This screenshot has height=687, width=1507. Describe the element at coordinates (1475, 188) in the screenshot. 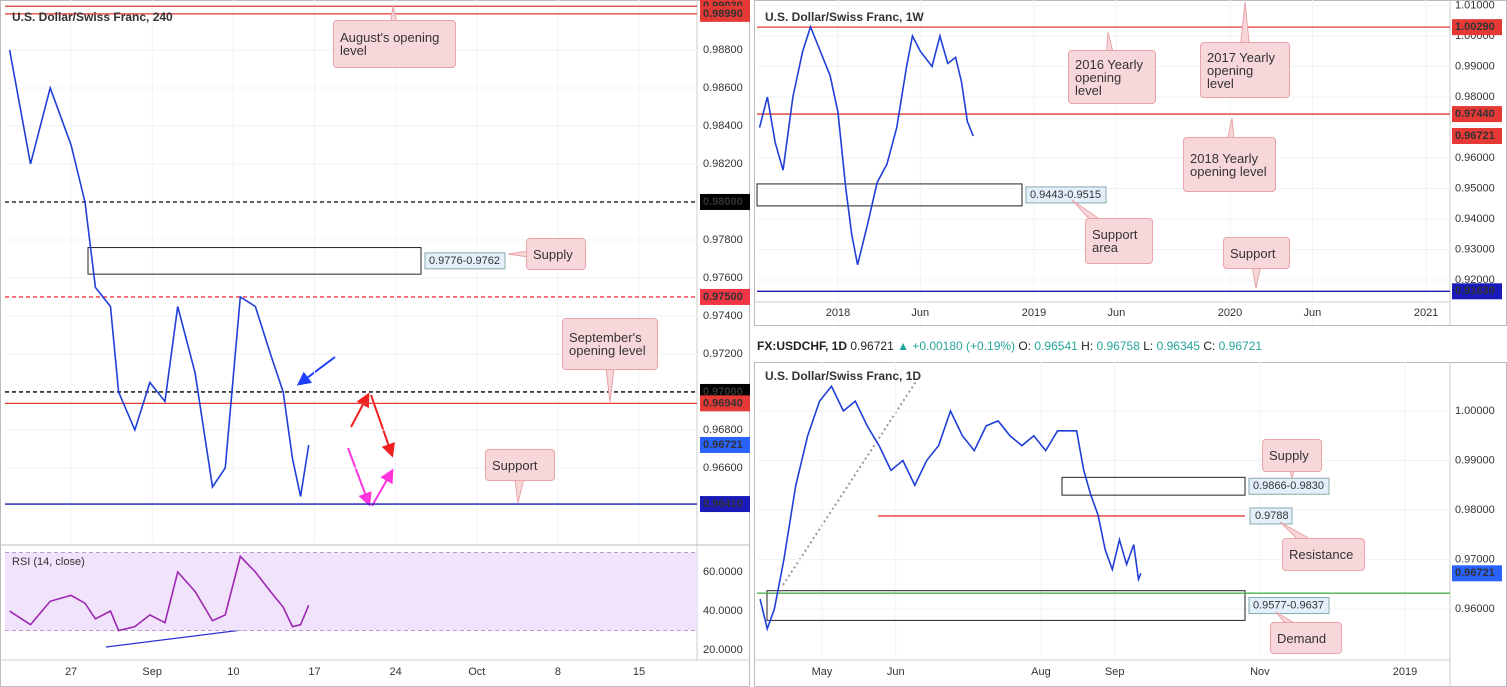

I see `y-tick-label: 0.95000` at that location.